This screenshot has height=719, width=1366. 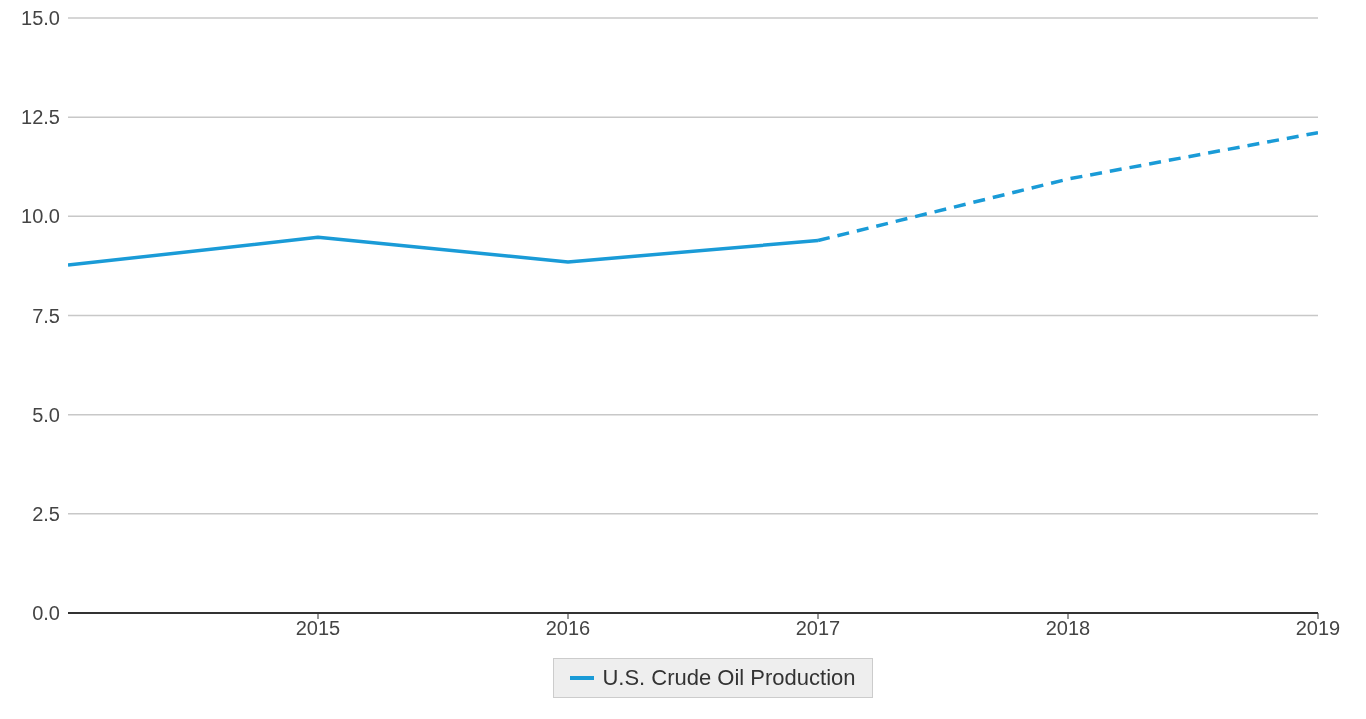 What do you see at coordinates (40, 216) in the screenshot?
I see `y-tick-label: 10.0` at bounding box center [40, 216].